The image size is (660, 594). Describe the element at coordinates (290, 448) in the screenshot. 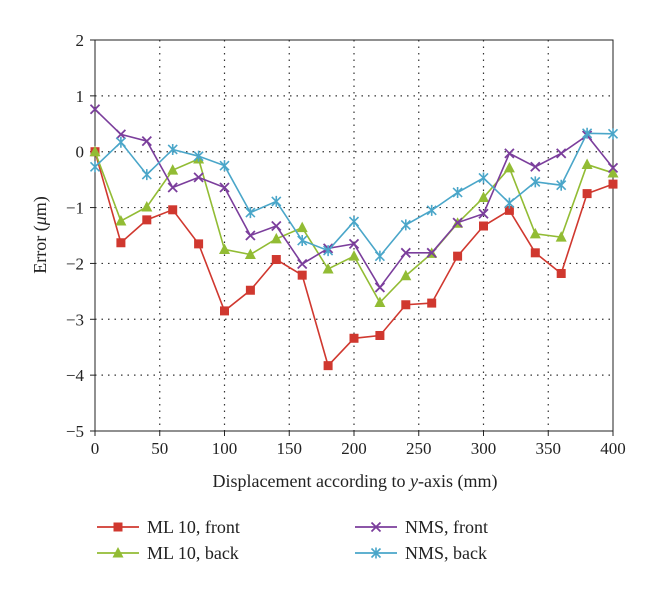

I see `x-tick-label: 150` at that location.